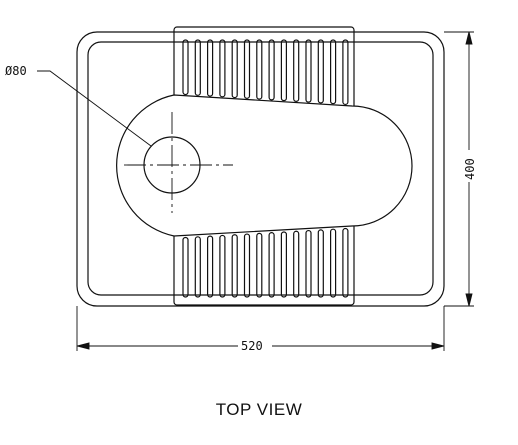 This screenshot has height=445, width=518. I want to click on height-dimension, so click(459, 169).